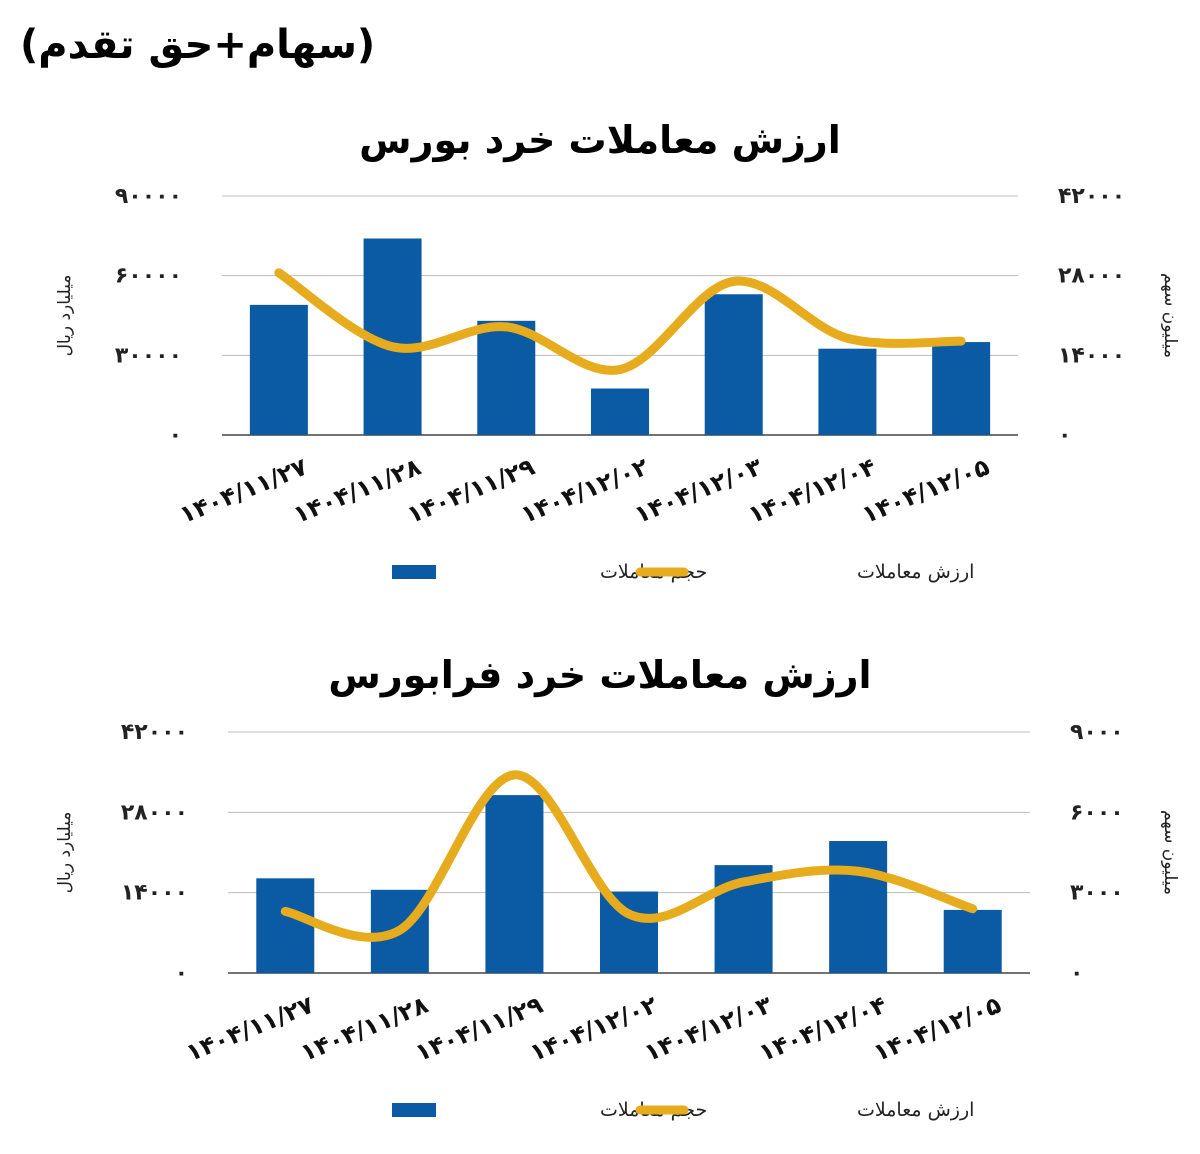 The height and width of the screenshot is (1154, 1200). What do you see at coordinates (197, 45) in the screenshot?
I see `page-header-title: (سهام+حق تقدم)` at bounding box center [197, 45].